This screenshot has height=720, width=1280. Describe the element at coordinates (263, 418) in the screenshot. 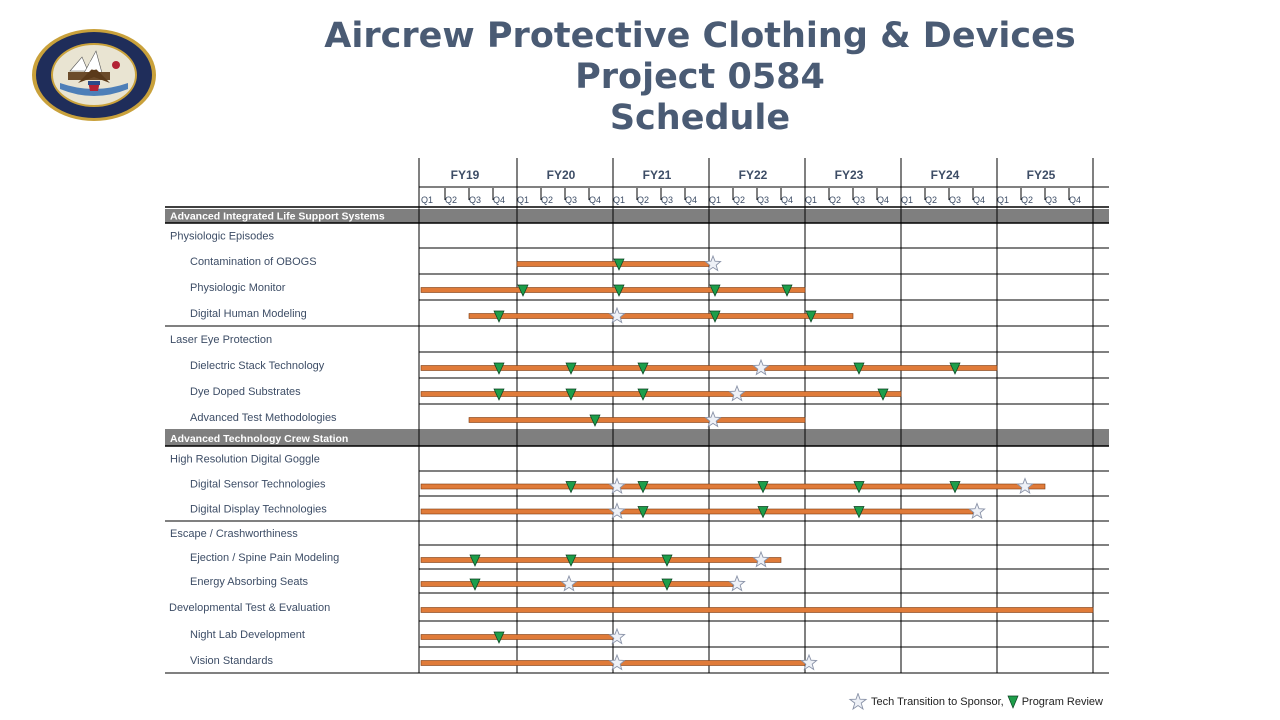

I see `task-label: Advanced Test Methodologies` at that location.